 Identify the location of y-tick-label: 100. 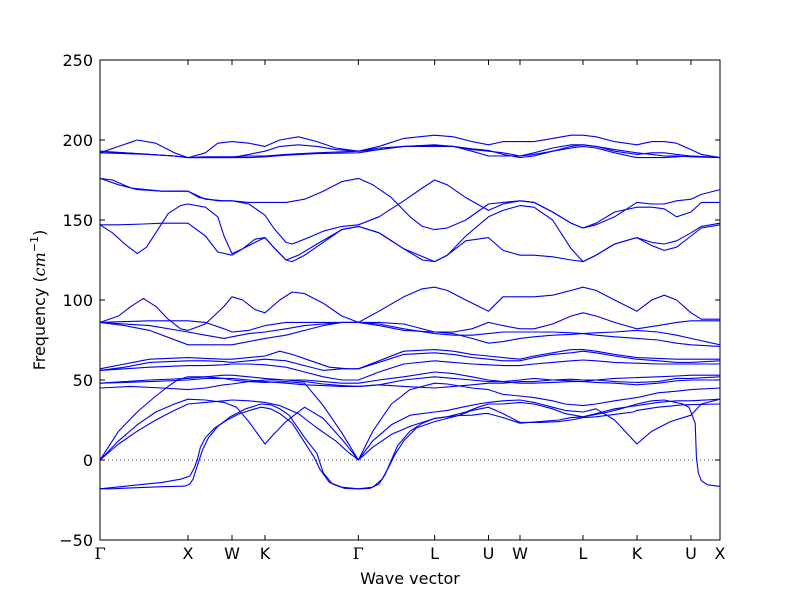
(77, 300).